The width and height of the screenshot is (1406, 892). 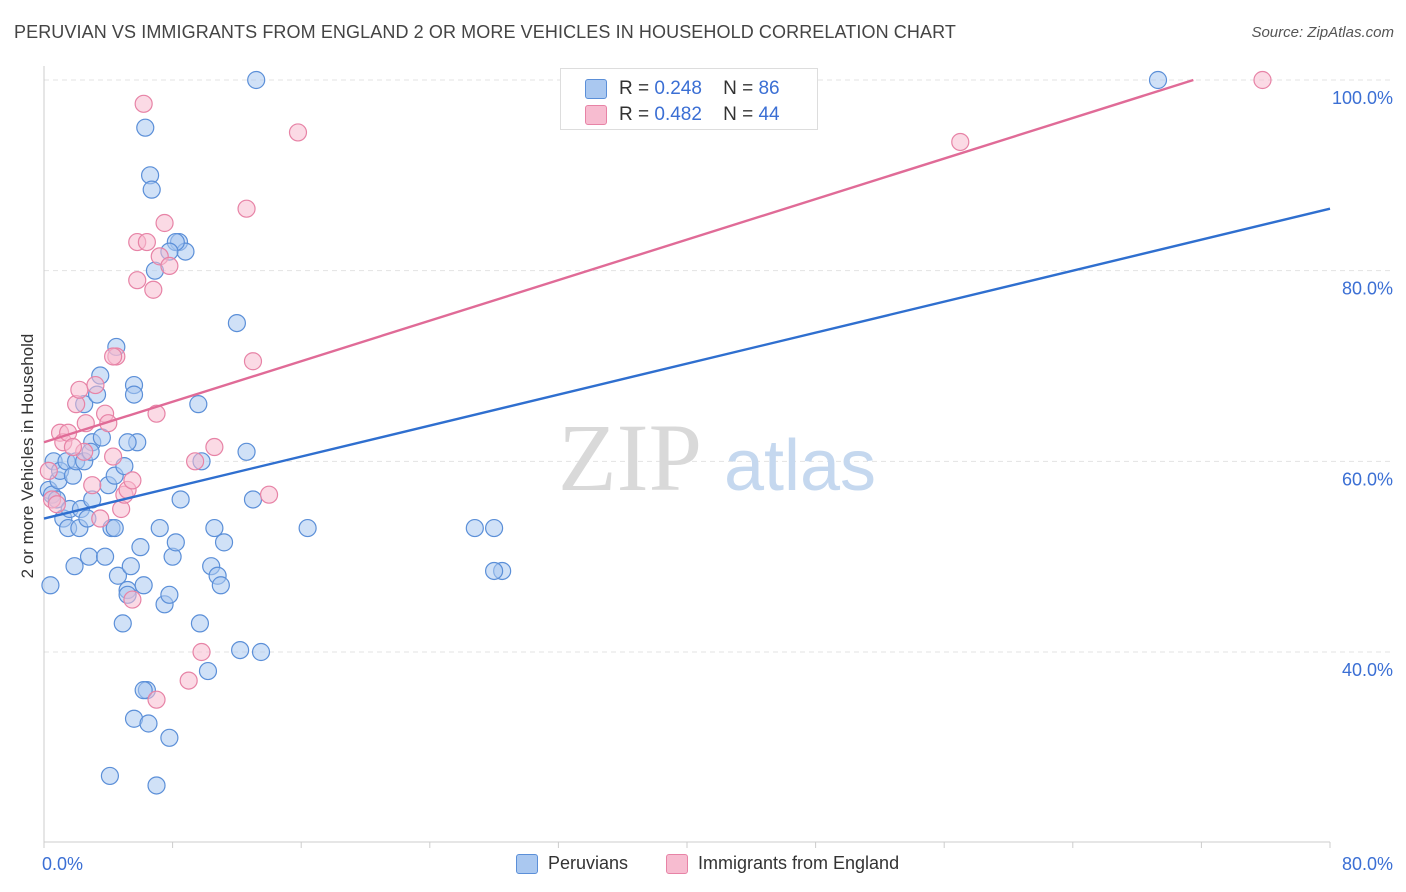 I want to click on watermark: ZIP atlas, so click(x=717, y=457).